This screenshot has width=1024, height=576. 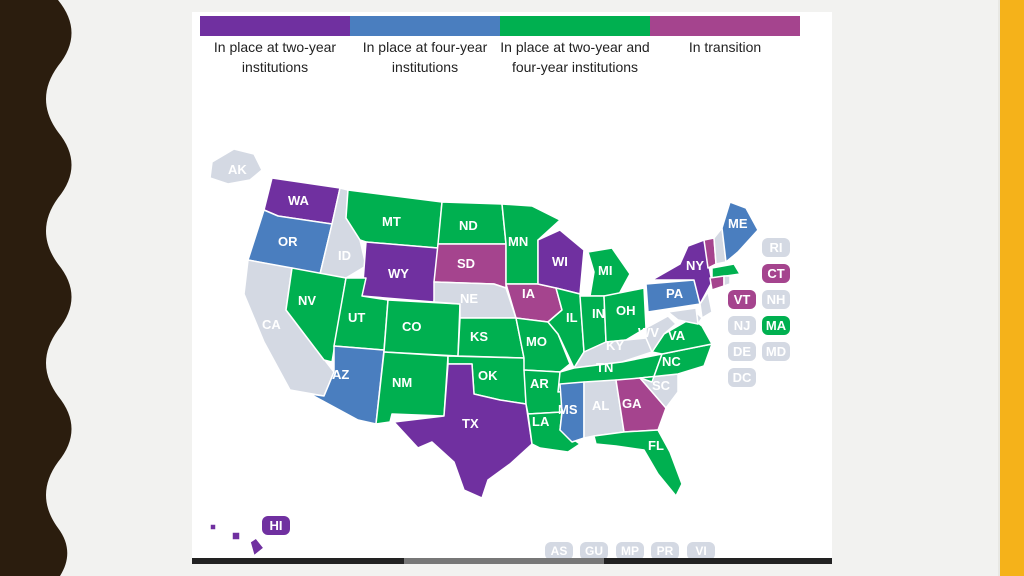 I want to click on chip-dc-label: DC, so click(x=742, y=377).